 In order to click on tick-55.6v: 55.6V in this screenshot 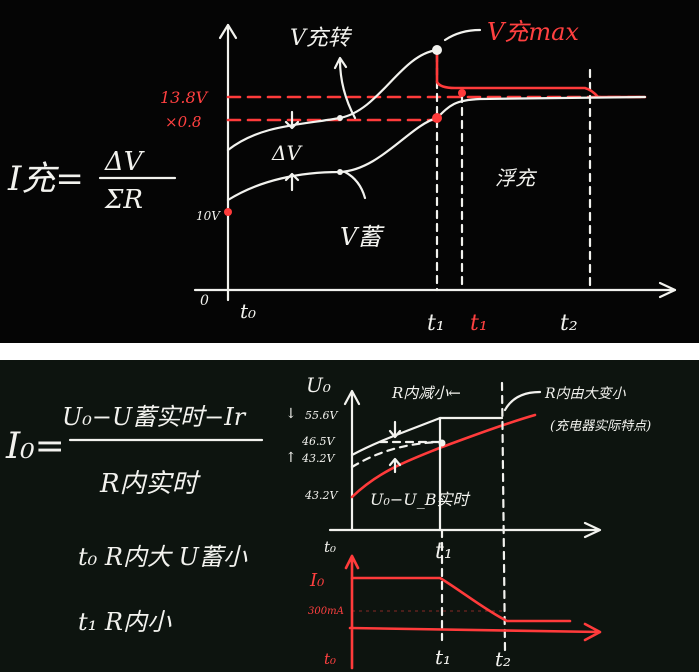, I will do `click(321, 415)`.